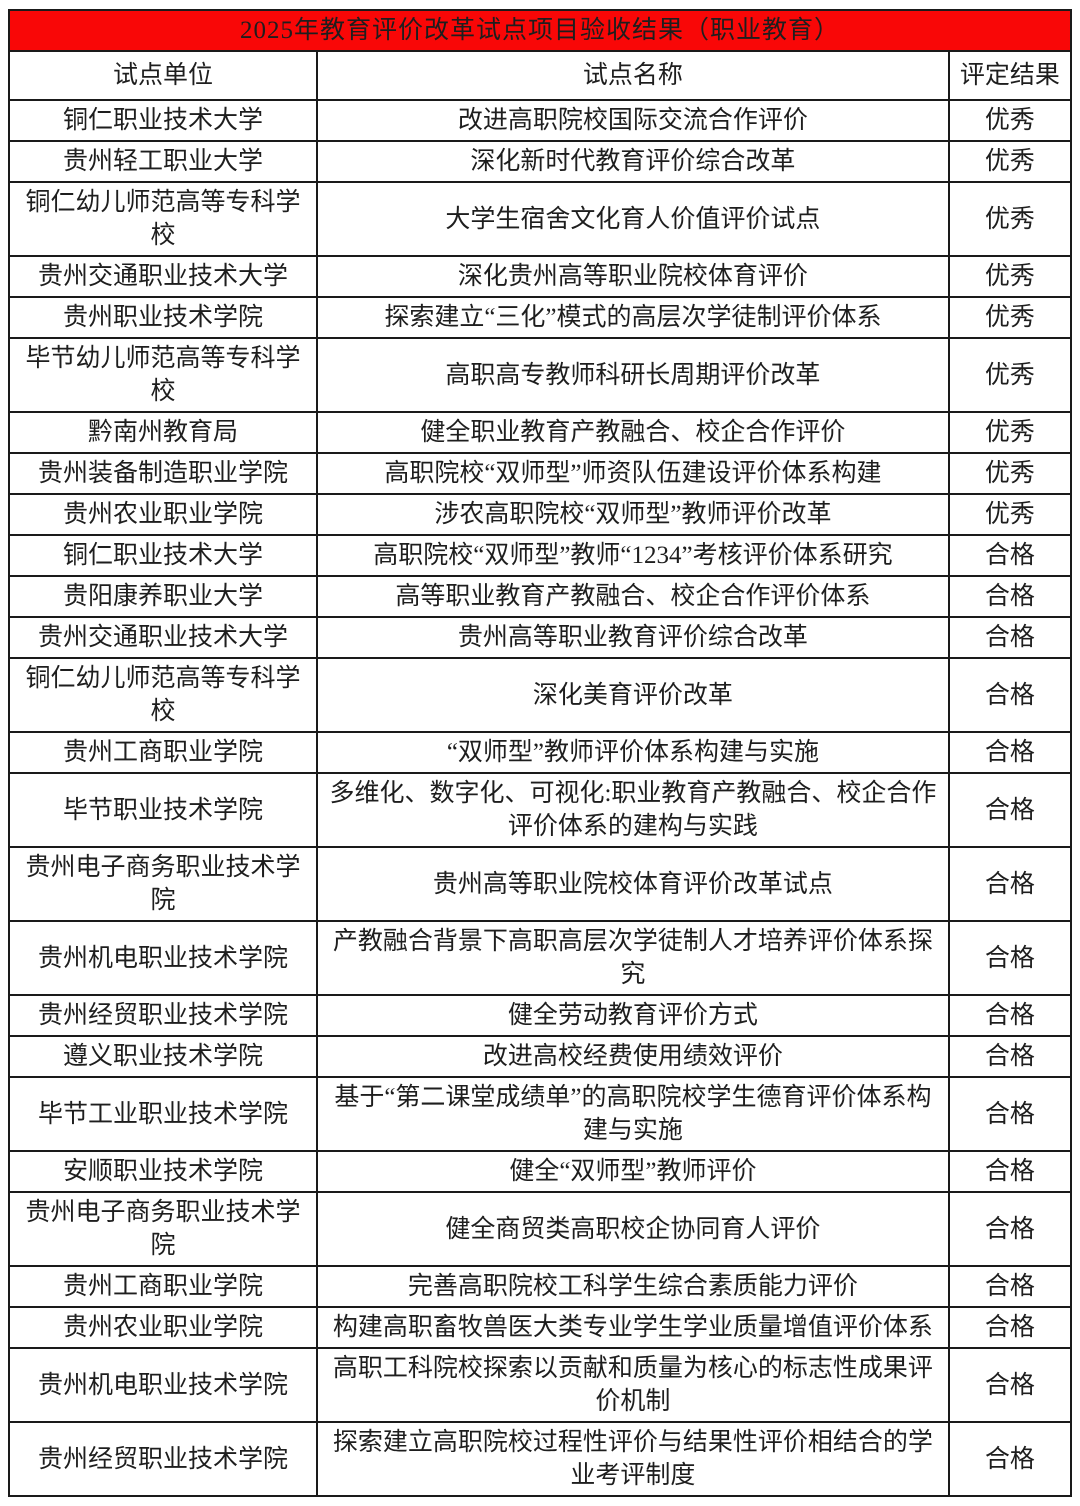 The image size is (1080, 1506). Describe the element at coordinates (632, 375) in the screenshot. I see `cell-project: 高职高专教师科研长周期评价改革` at that location.